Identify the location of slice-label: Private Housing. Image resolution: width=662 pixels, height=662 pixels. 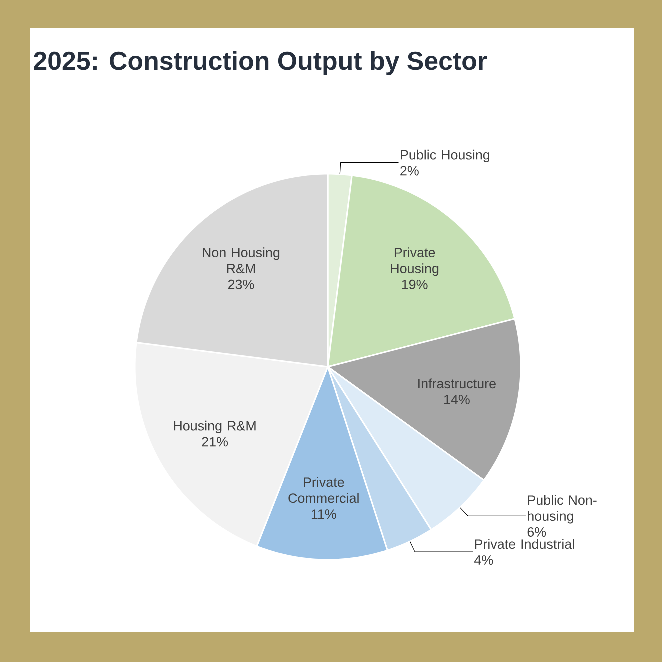
(415, 262).